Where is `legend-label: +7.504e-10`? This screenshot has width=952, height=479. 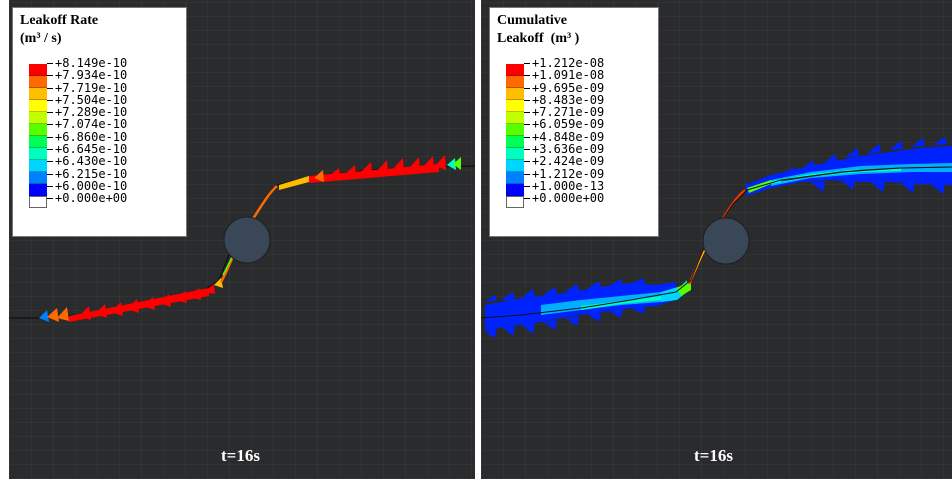 legend-label: +7.504e-10 is located at coordinates (87, 100).